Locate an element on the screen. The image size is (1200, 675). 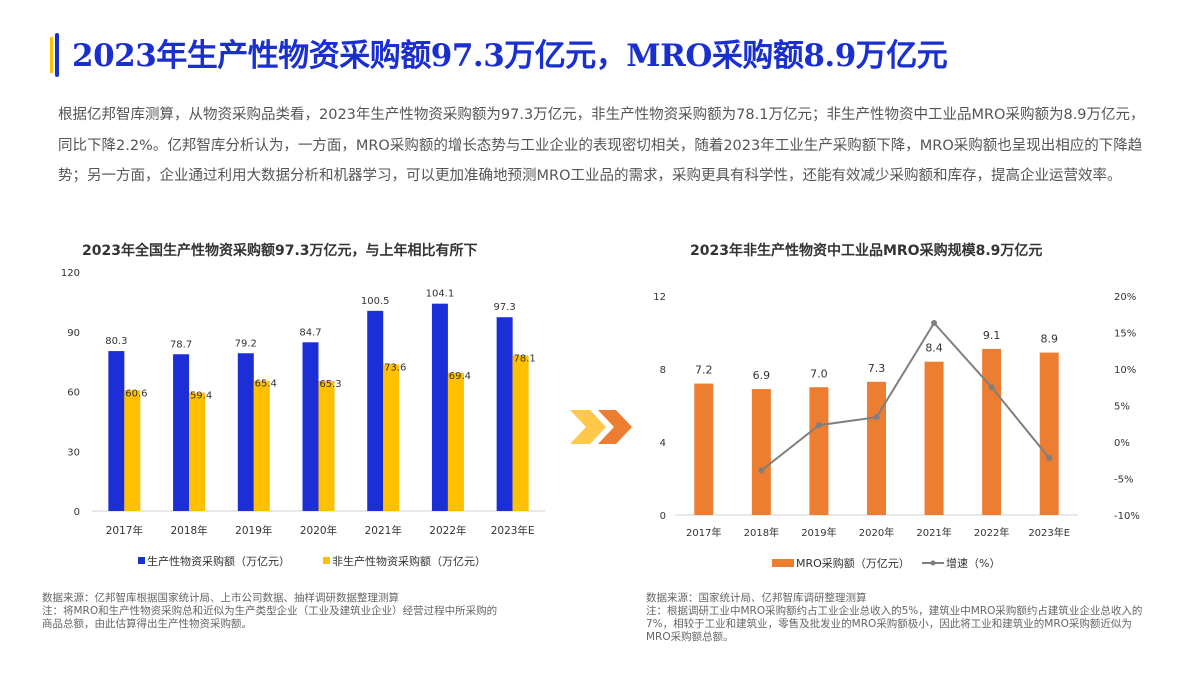
y-tick-label: 8 is located at coordinates (663, 370).